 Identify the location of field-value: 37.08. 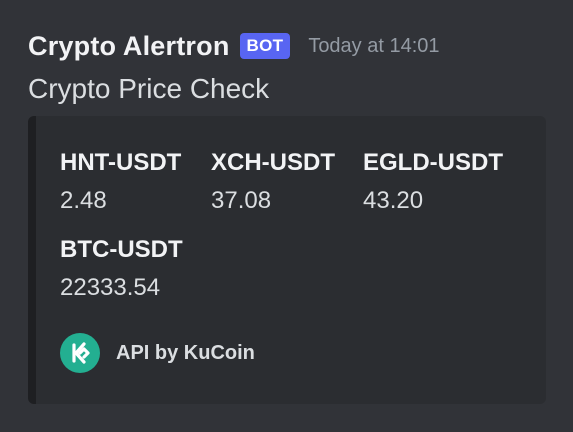
(241, 200).